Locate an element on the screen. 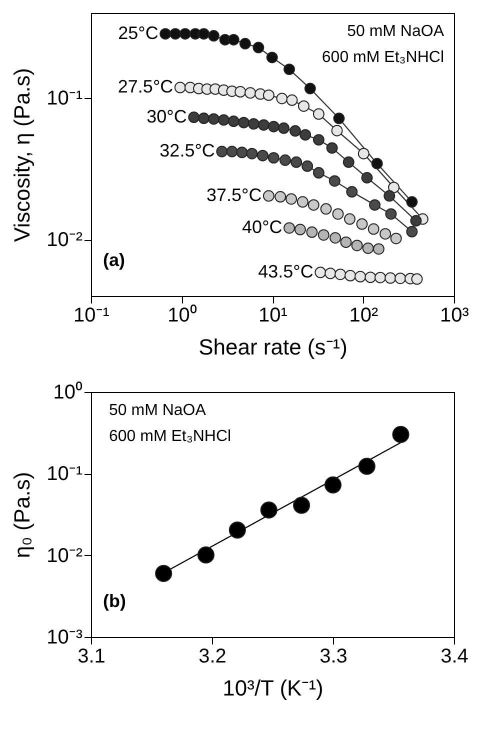  series-label: 25°C is located at coordinates (138, 32).